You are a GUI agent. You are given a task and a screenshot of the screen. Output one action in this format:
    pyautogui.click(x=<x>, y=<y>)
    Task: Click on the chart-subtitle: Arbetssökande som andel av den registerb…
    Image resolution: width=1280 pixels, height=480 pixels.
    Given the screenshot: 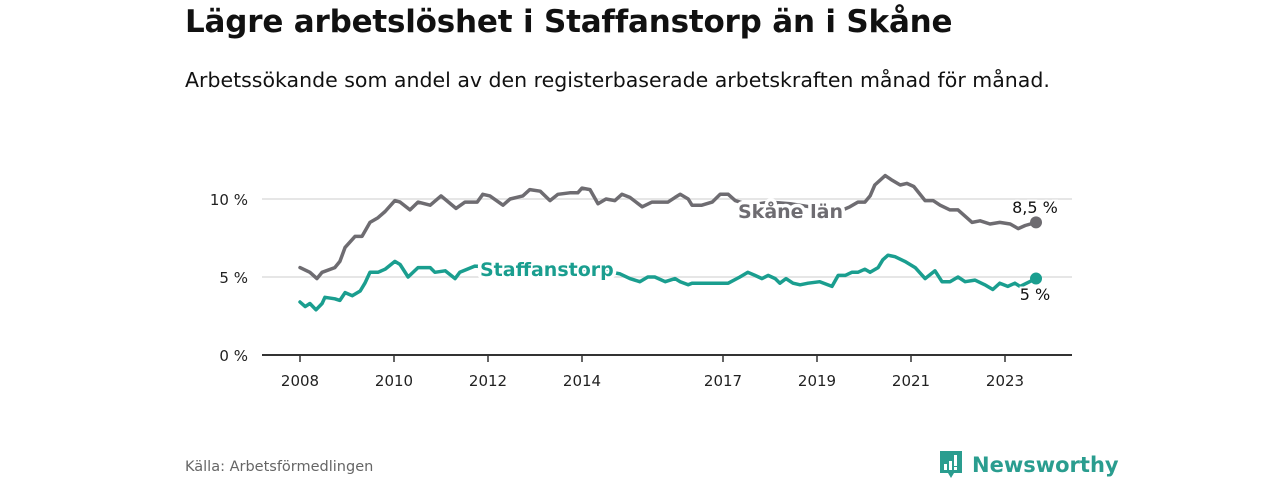 What is the action you would take?
    pyautogui.click(x=617, y=80)
    